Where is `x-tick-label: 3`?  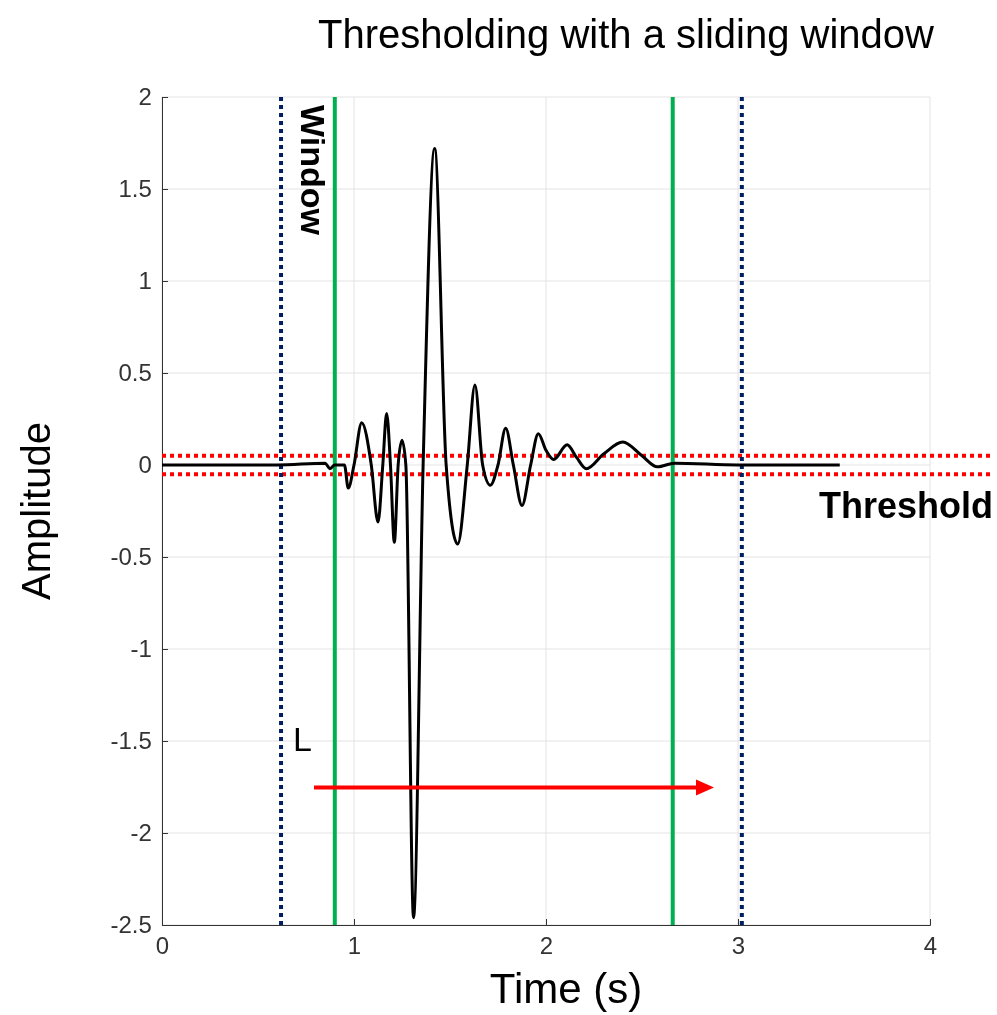
x-tick-label: 3 is located at coordinates (738, 946).